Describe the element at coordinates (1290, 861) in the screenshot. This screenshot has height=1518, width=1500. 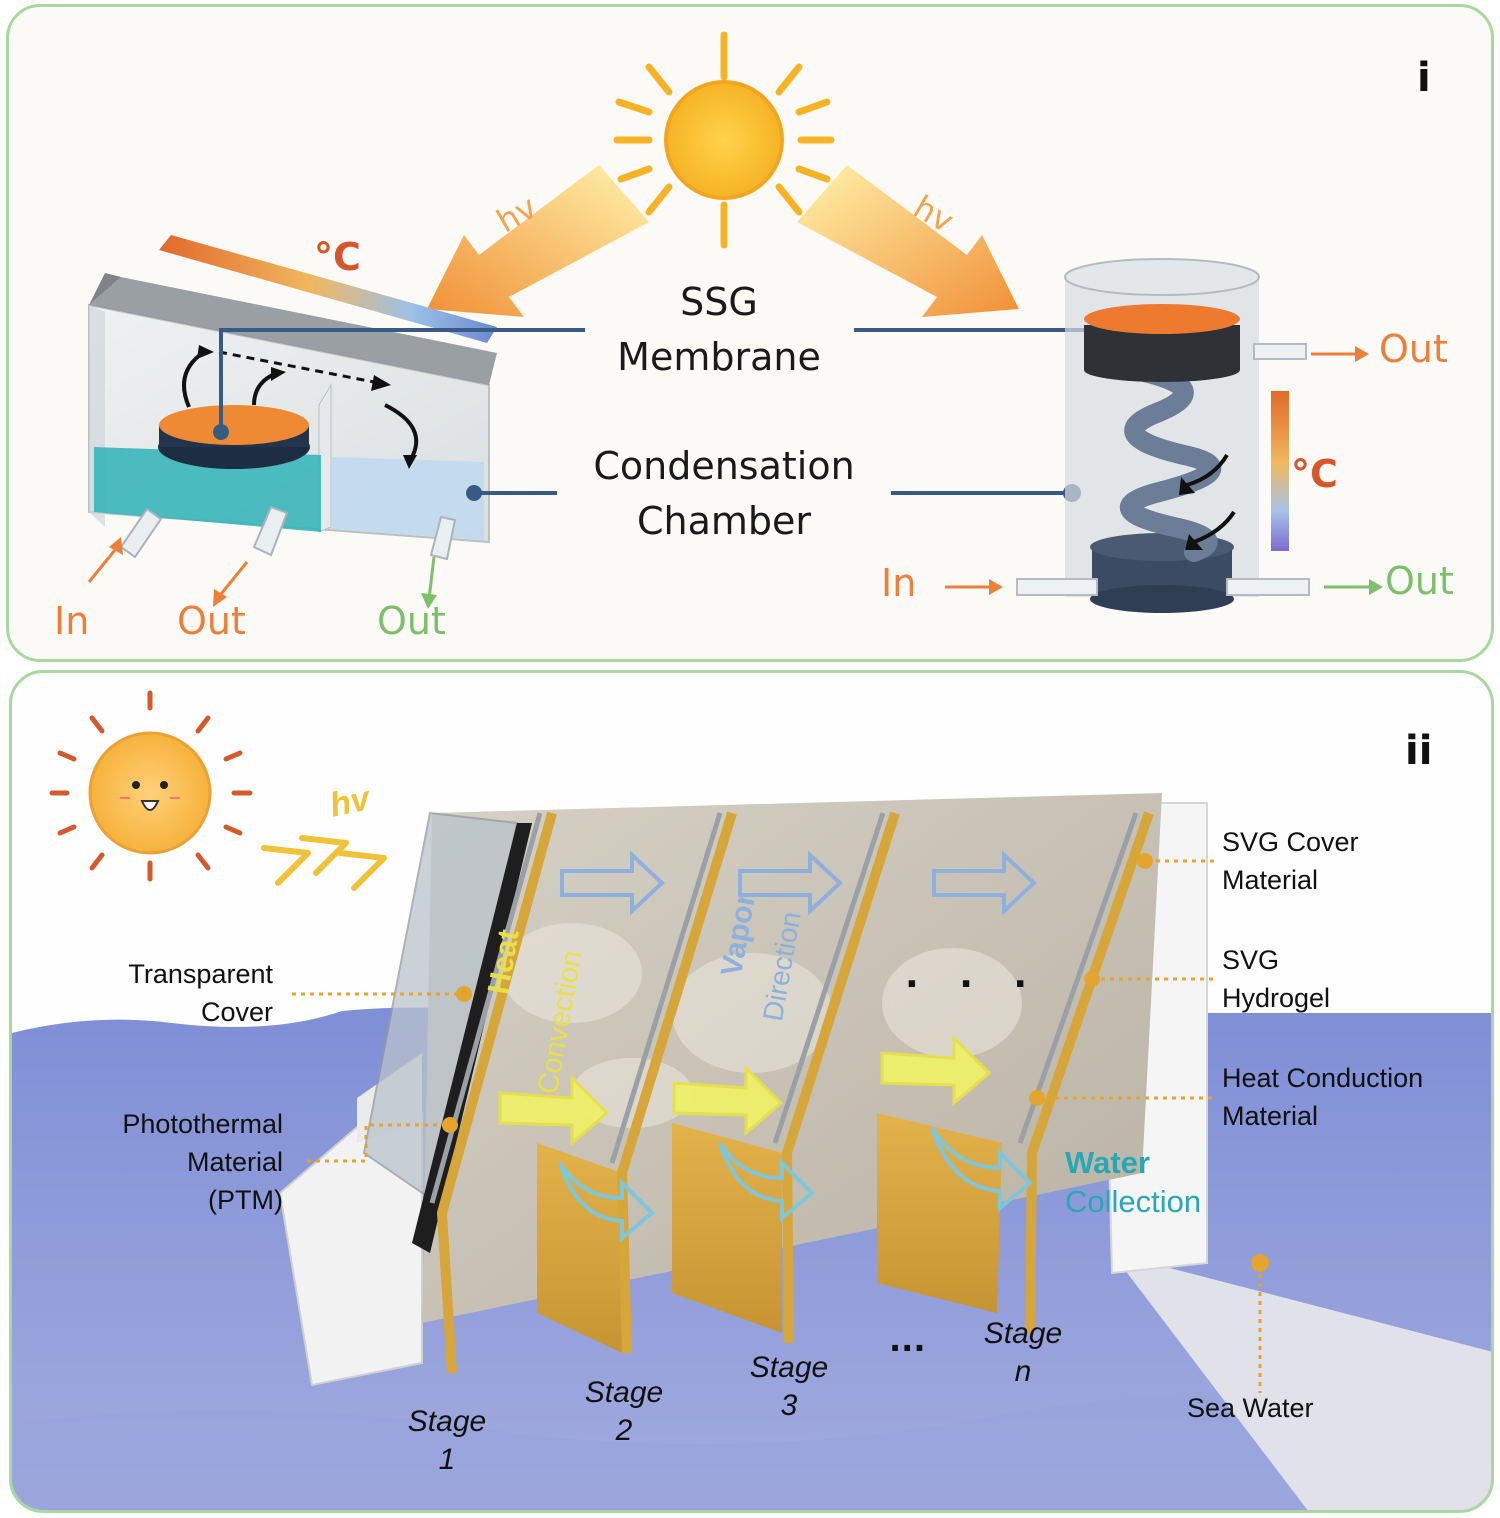
I see `svg-cover-material-label: SVG Cover Material` at that location.